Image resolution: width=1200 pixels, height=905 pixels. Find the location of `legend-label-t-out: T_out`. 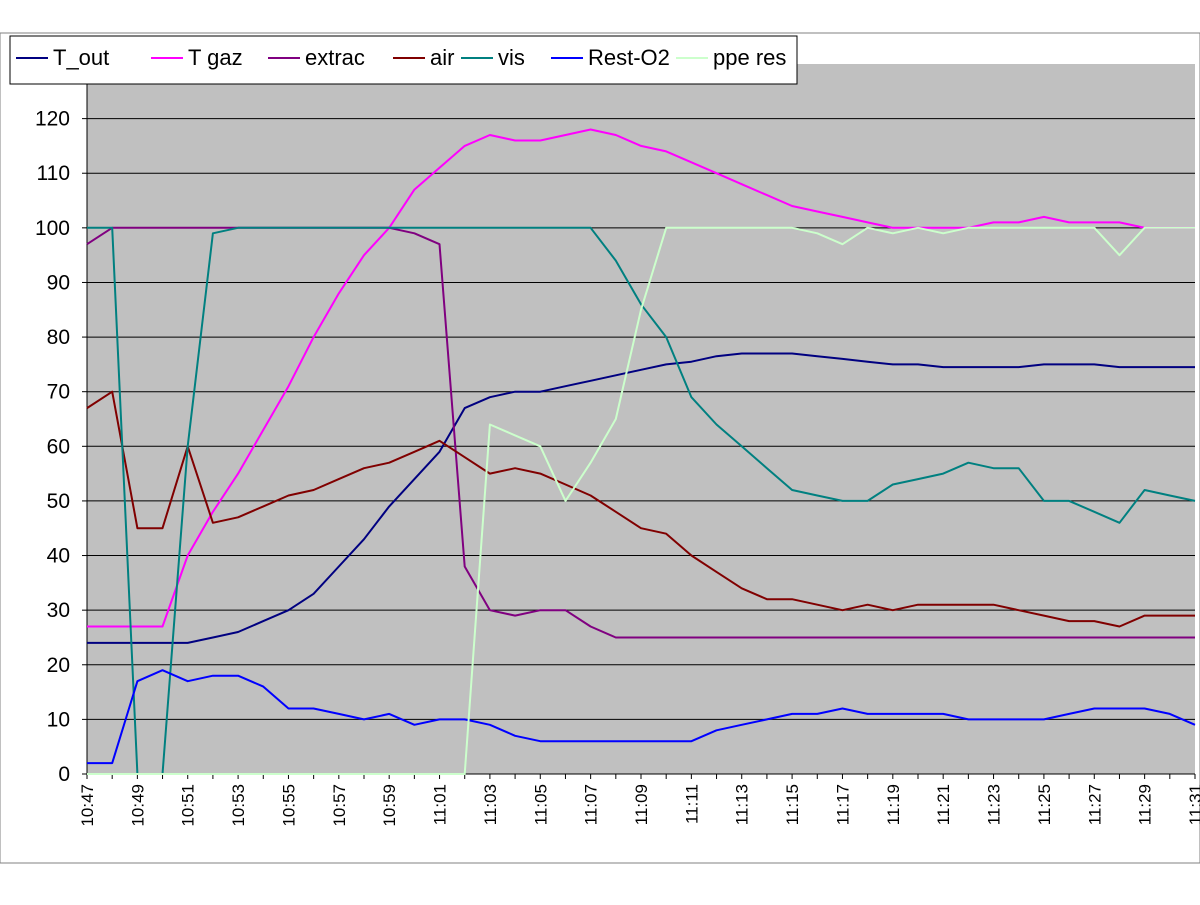

legend-label-t-out: T_out is located at coordinates (81, 57).